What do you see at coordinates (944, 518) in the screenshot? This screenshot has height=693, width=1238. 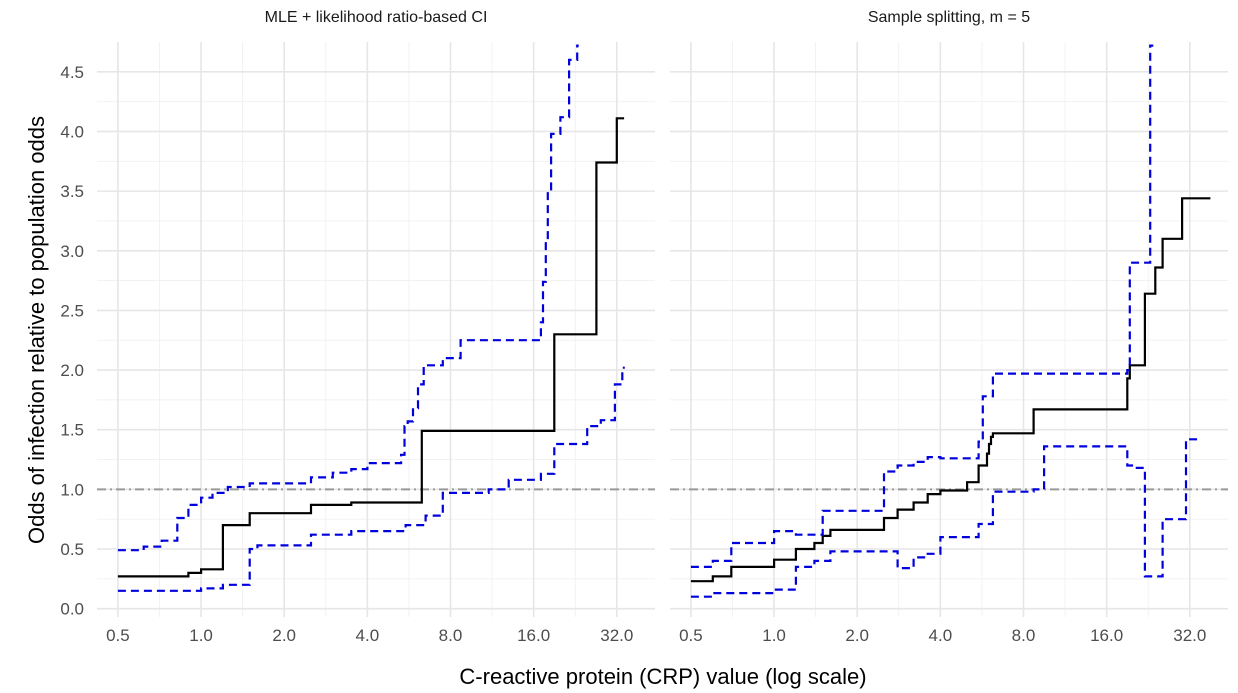 I see `series-ci-lower` at bounding box center [944, 518].